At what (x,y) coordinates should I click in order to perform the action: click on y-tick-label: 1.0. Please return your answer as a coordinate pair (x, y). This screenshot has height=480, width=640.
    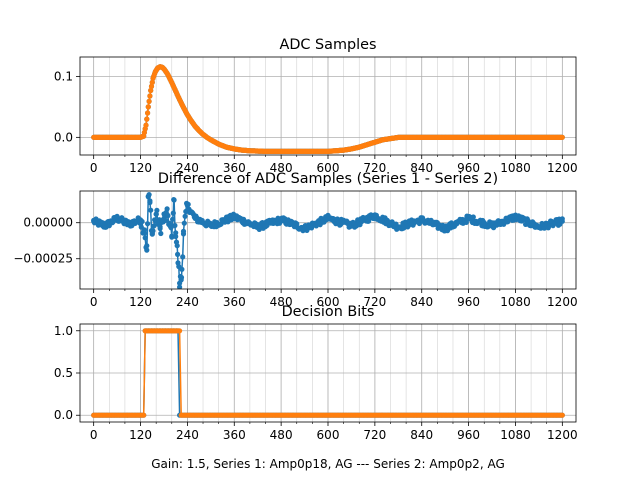
    Looking at the image, I should click on (63, 331).